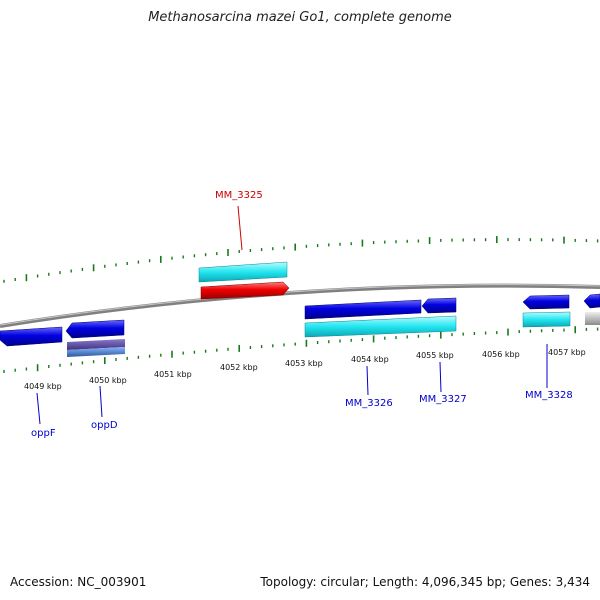 The height and width of the screenshot is (600, 600). I want to click on genome-backbone, so click(300, 305).